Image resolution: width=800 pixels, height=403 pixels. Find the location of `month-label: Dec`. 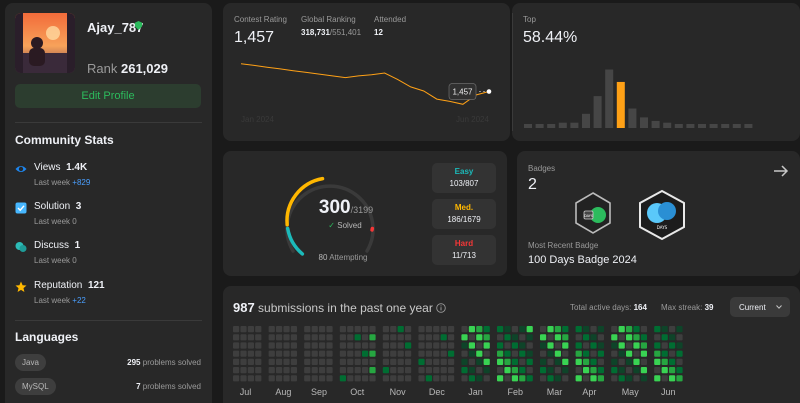

month-label: Dec is located at coordinates (436, 392).